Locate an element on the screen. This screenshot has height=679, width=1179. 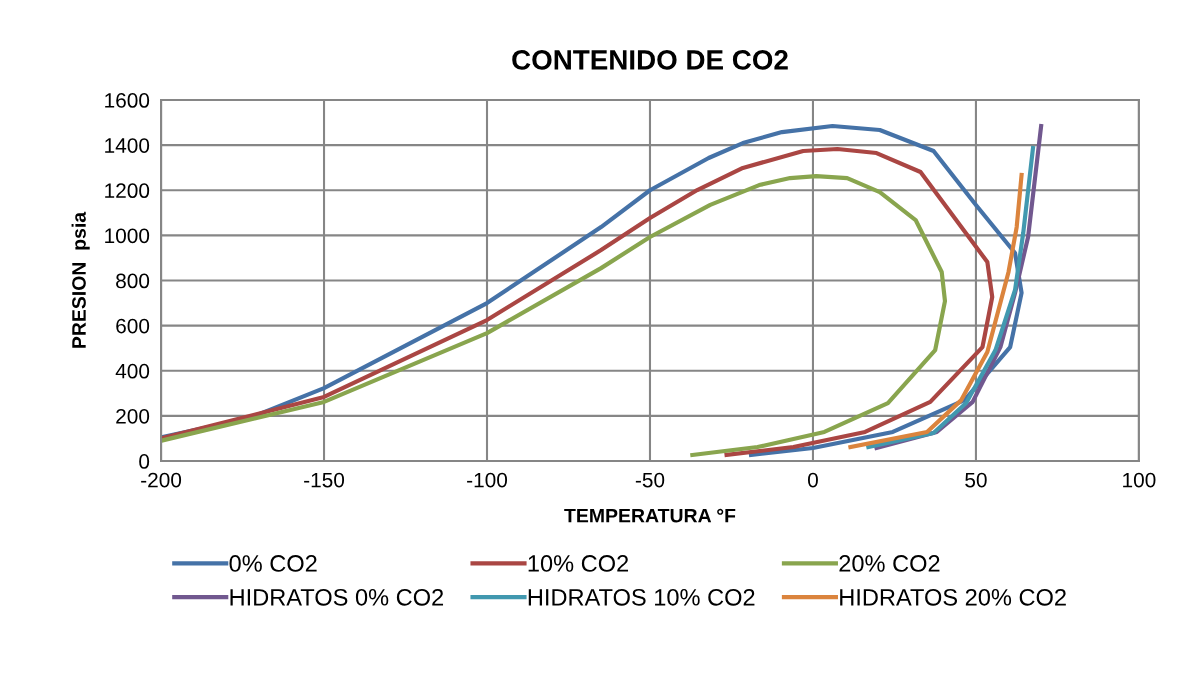
y-axis-title: PRESION psia is located at coordinates (80, 279).